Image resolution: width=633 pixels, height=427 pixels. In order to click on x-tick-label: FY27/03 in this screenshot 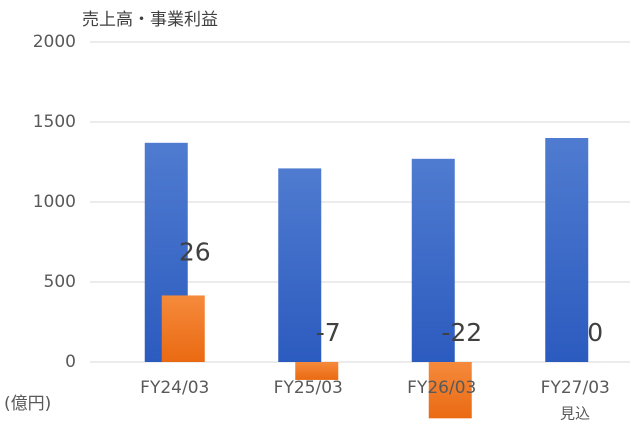, I will do `click(575, 388)`.